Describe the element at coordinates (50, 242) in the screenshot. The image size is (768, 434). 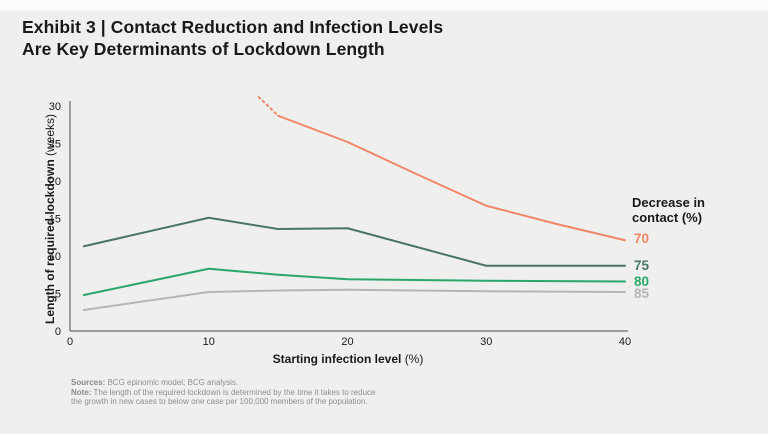
I see `y-axis-label-text: Length of required lockdown` at that location.